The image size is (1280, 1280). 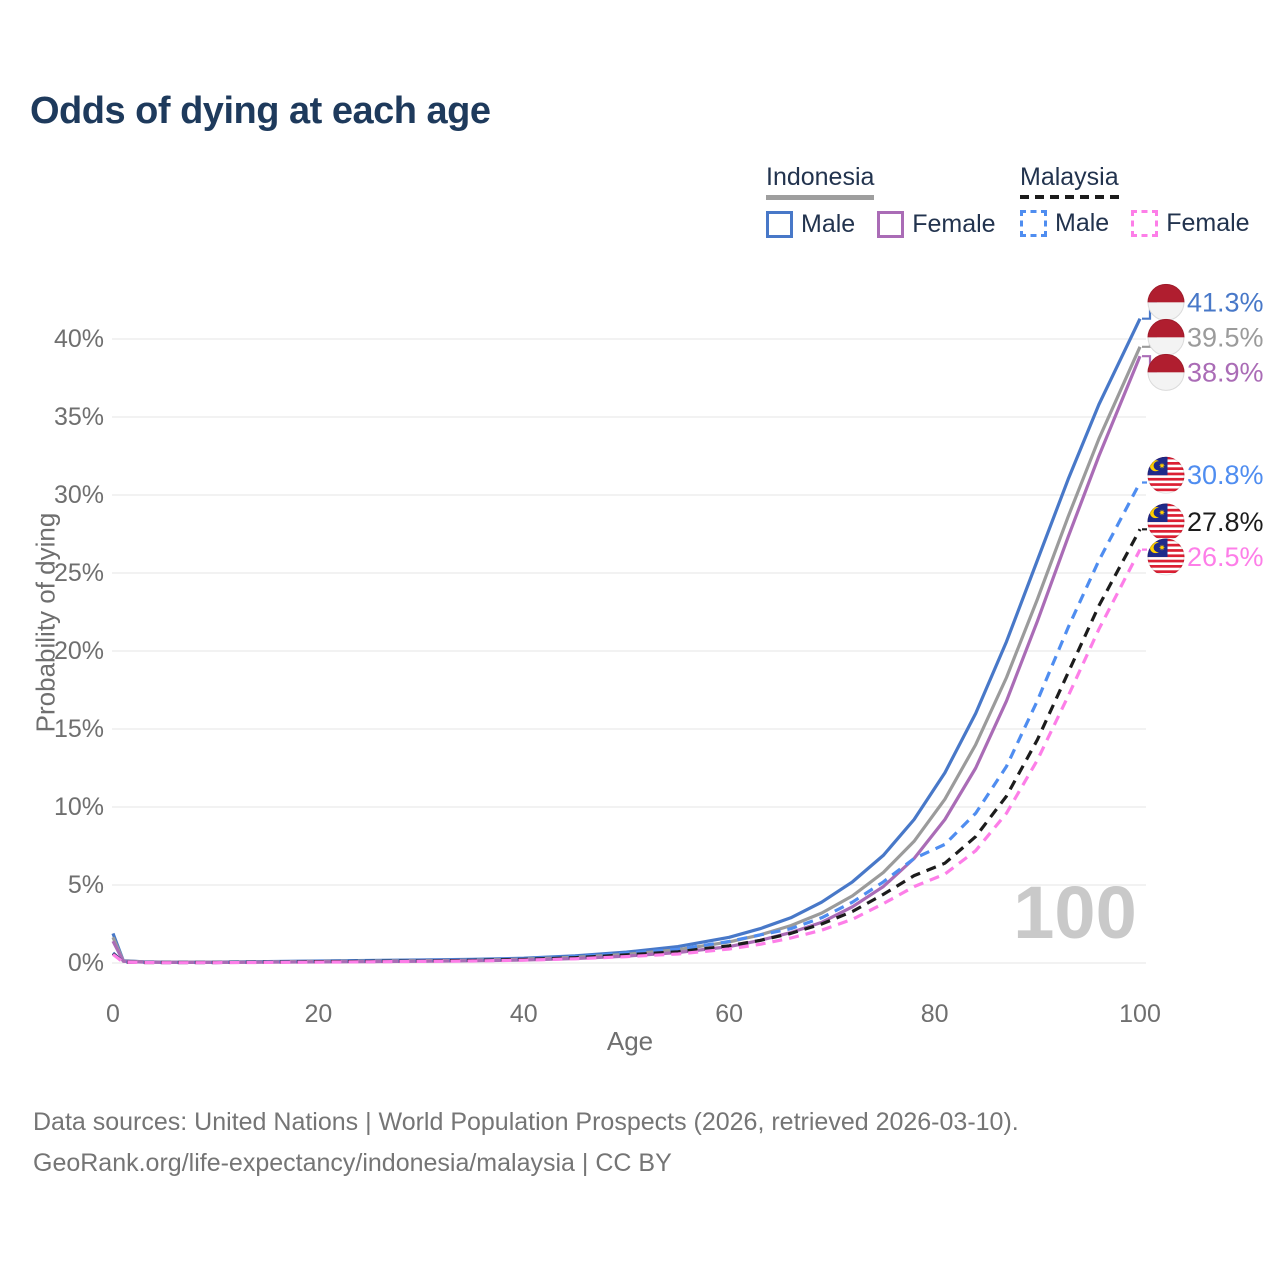 I want to click on malaysia-male-swatch-icon, so click(x=1033, y=223).